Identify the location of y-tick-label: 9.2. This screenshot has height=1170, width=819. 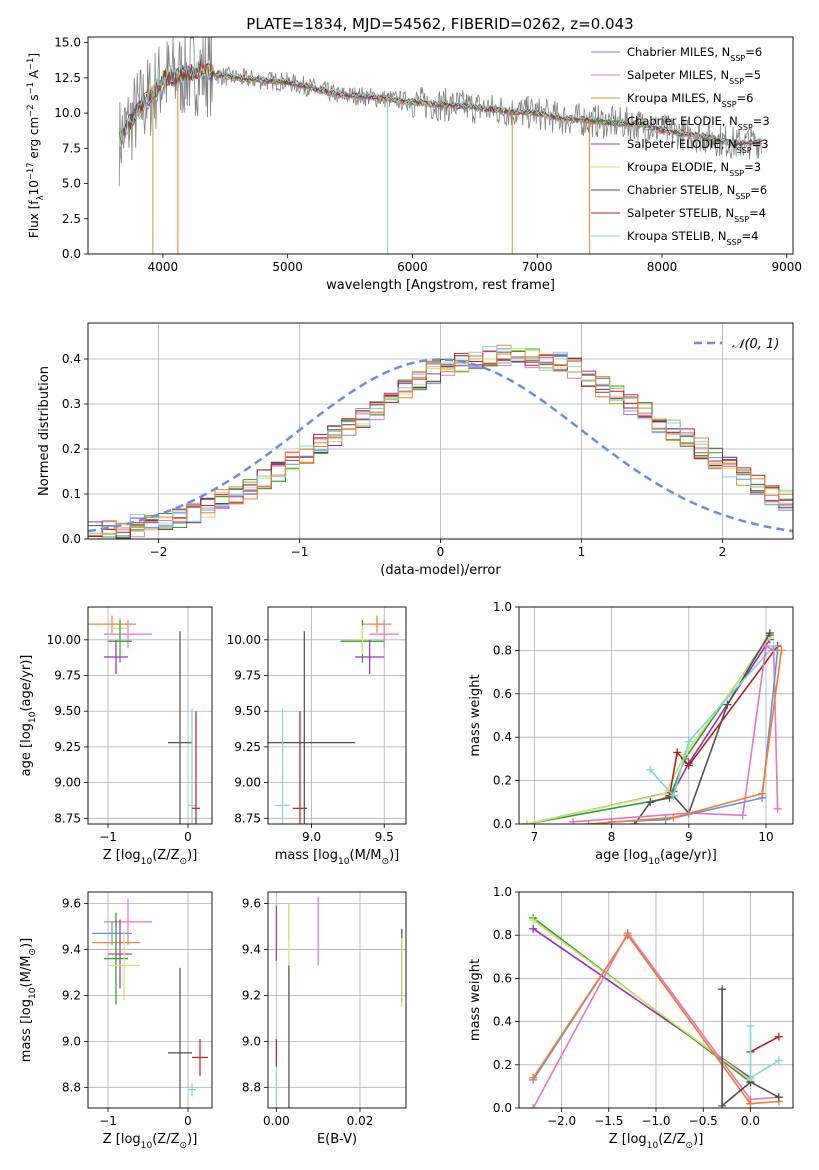
(71, 995).